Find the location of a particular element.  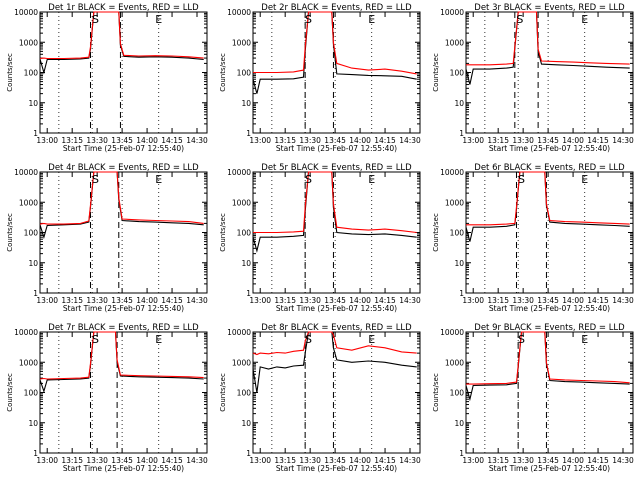

events-series-line is located at coordinates (121, 43).